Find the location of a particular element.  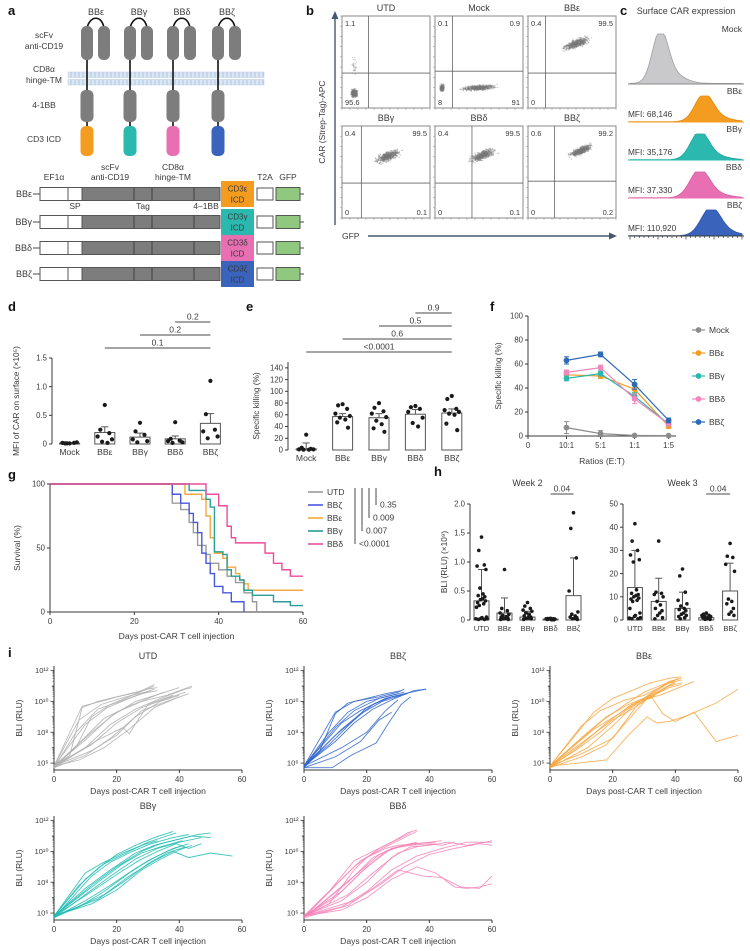

svg-text: 0.2 is located at coordinates (608, 212).